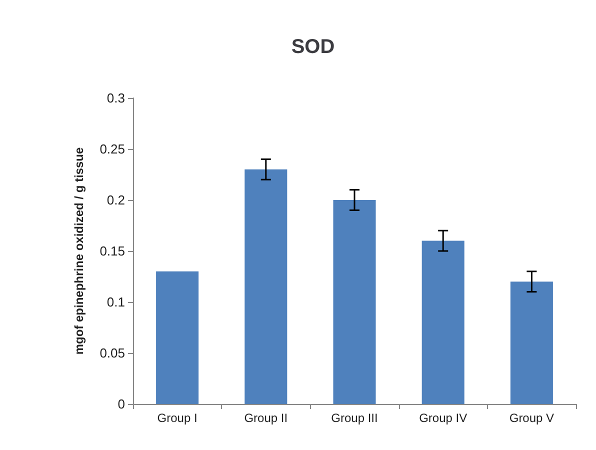 The width and height of the screenshot is (596, 450). I want to click on y-tick-label: 0.3, so click(115, 98).